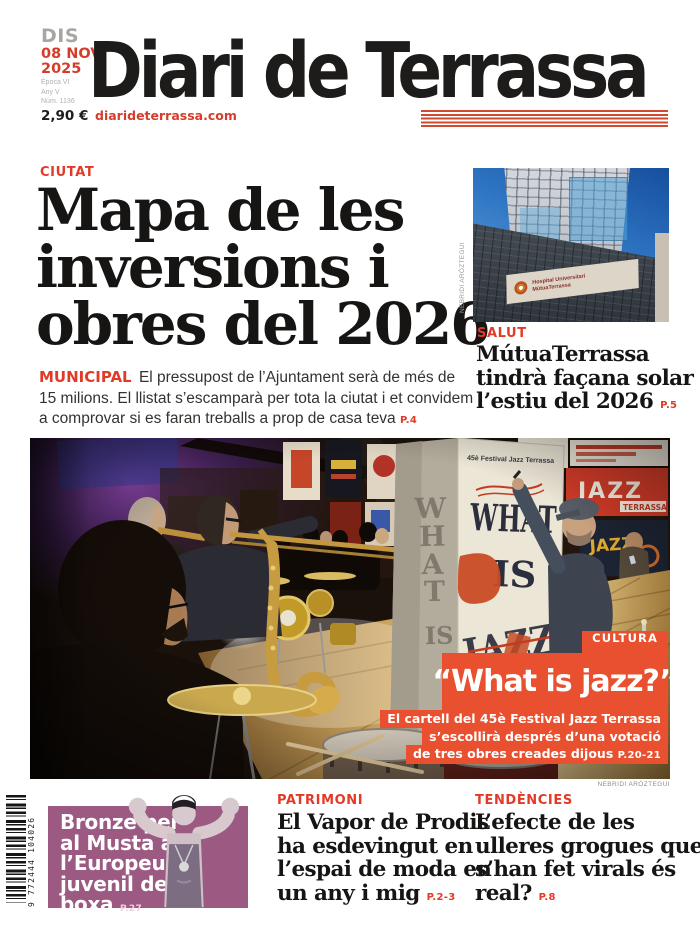  Describe the element at coordinates (555, 822) in the screenshot. I see `tendencies-headline-line: L’efecte de les` at that location.